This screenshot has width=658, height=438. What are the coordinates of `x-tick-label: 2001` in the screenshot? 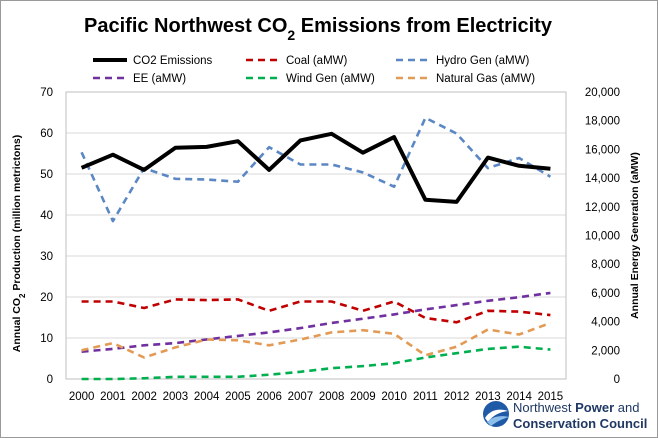 It's located at (113, 397).